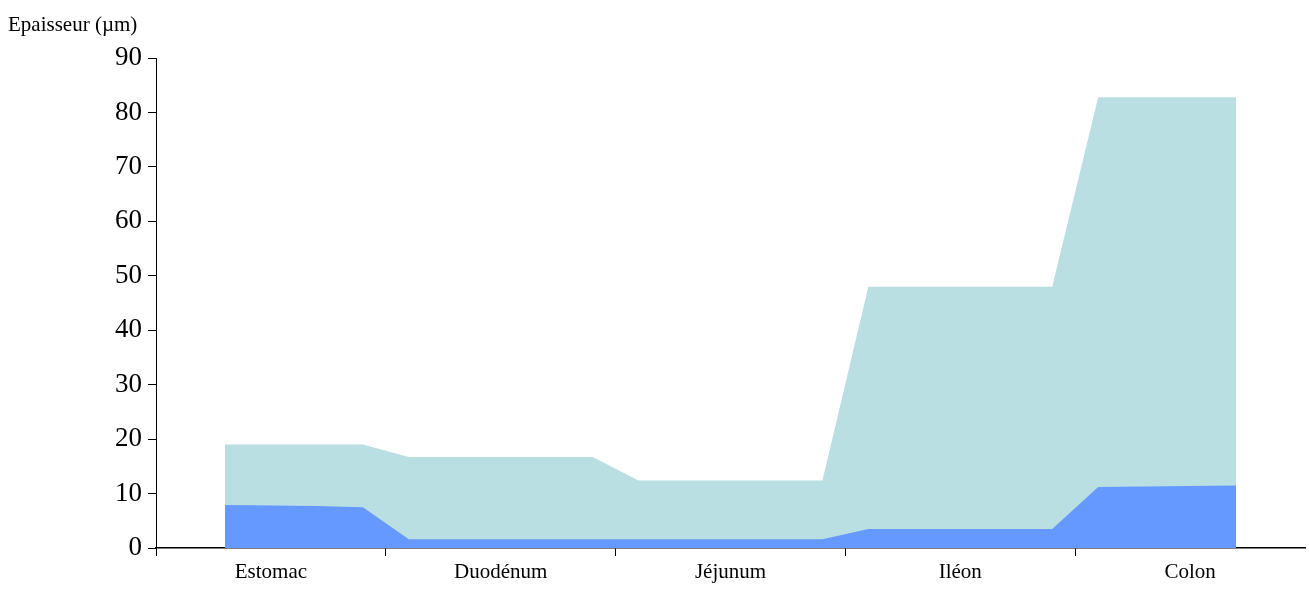 The height and width of the screenshot is (595, 1309). What do you see at coordinates (128, 382) in the screenshot?
I see `y-tick-label: 30` at bounding box center [128, 382].